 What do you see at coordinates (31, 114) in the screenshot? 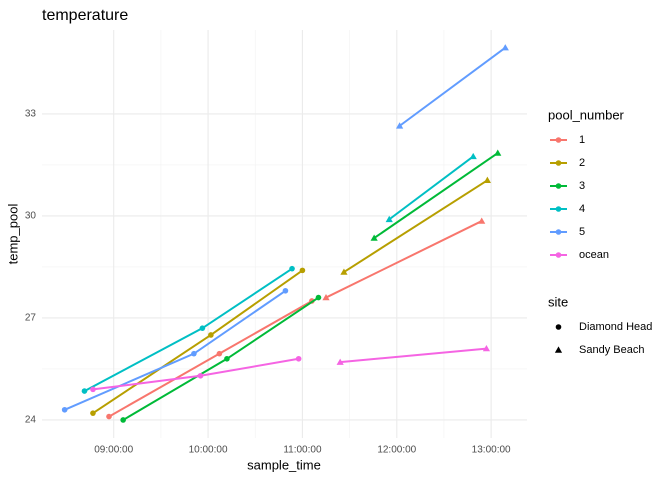
I see `y-tick-label: 33` at bounding box center [31, 114].